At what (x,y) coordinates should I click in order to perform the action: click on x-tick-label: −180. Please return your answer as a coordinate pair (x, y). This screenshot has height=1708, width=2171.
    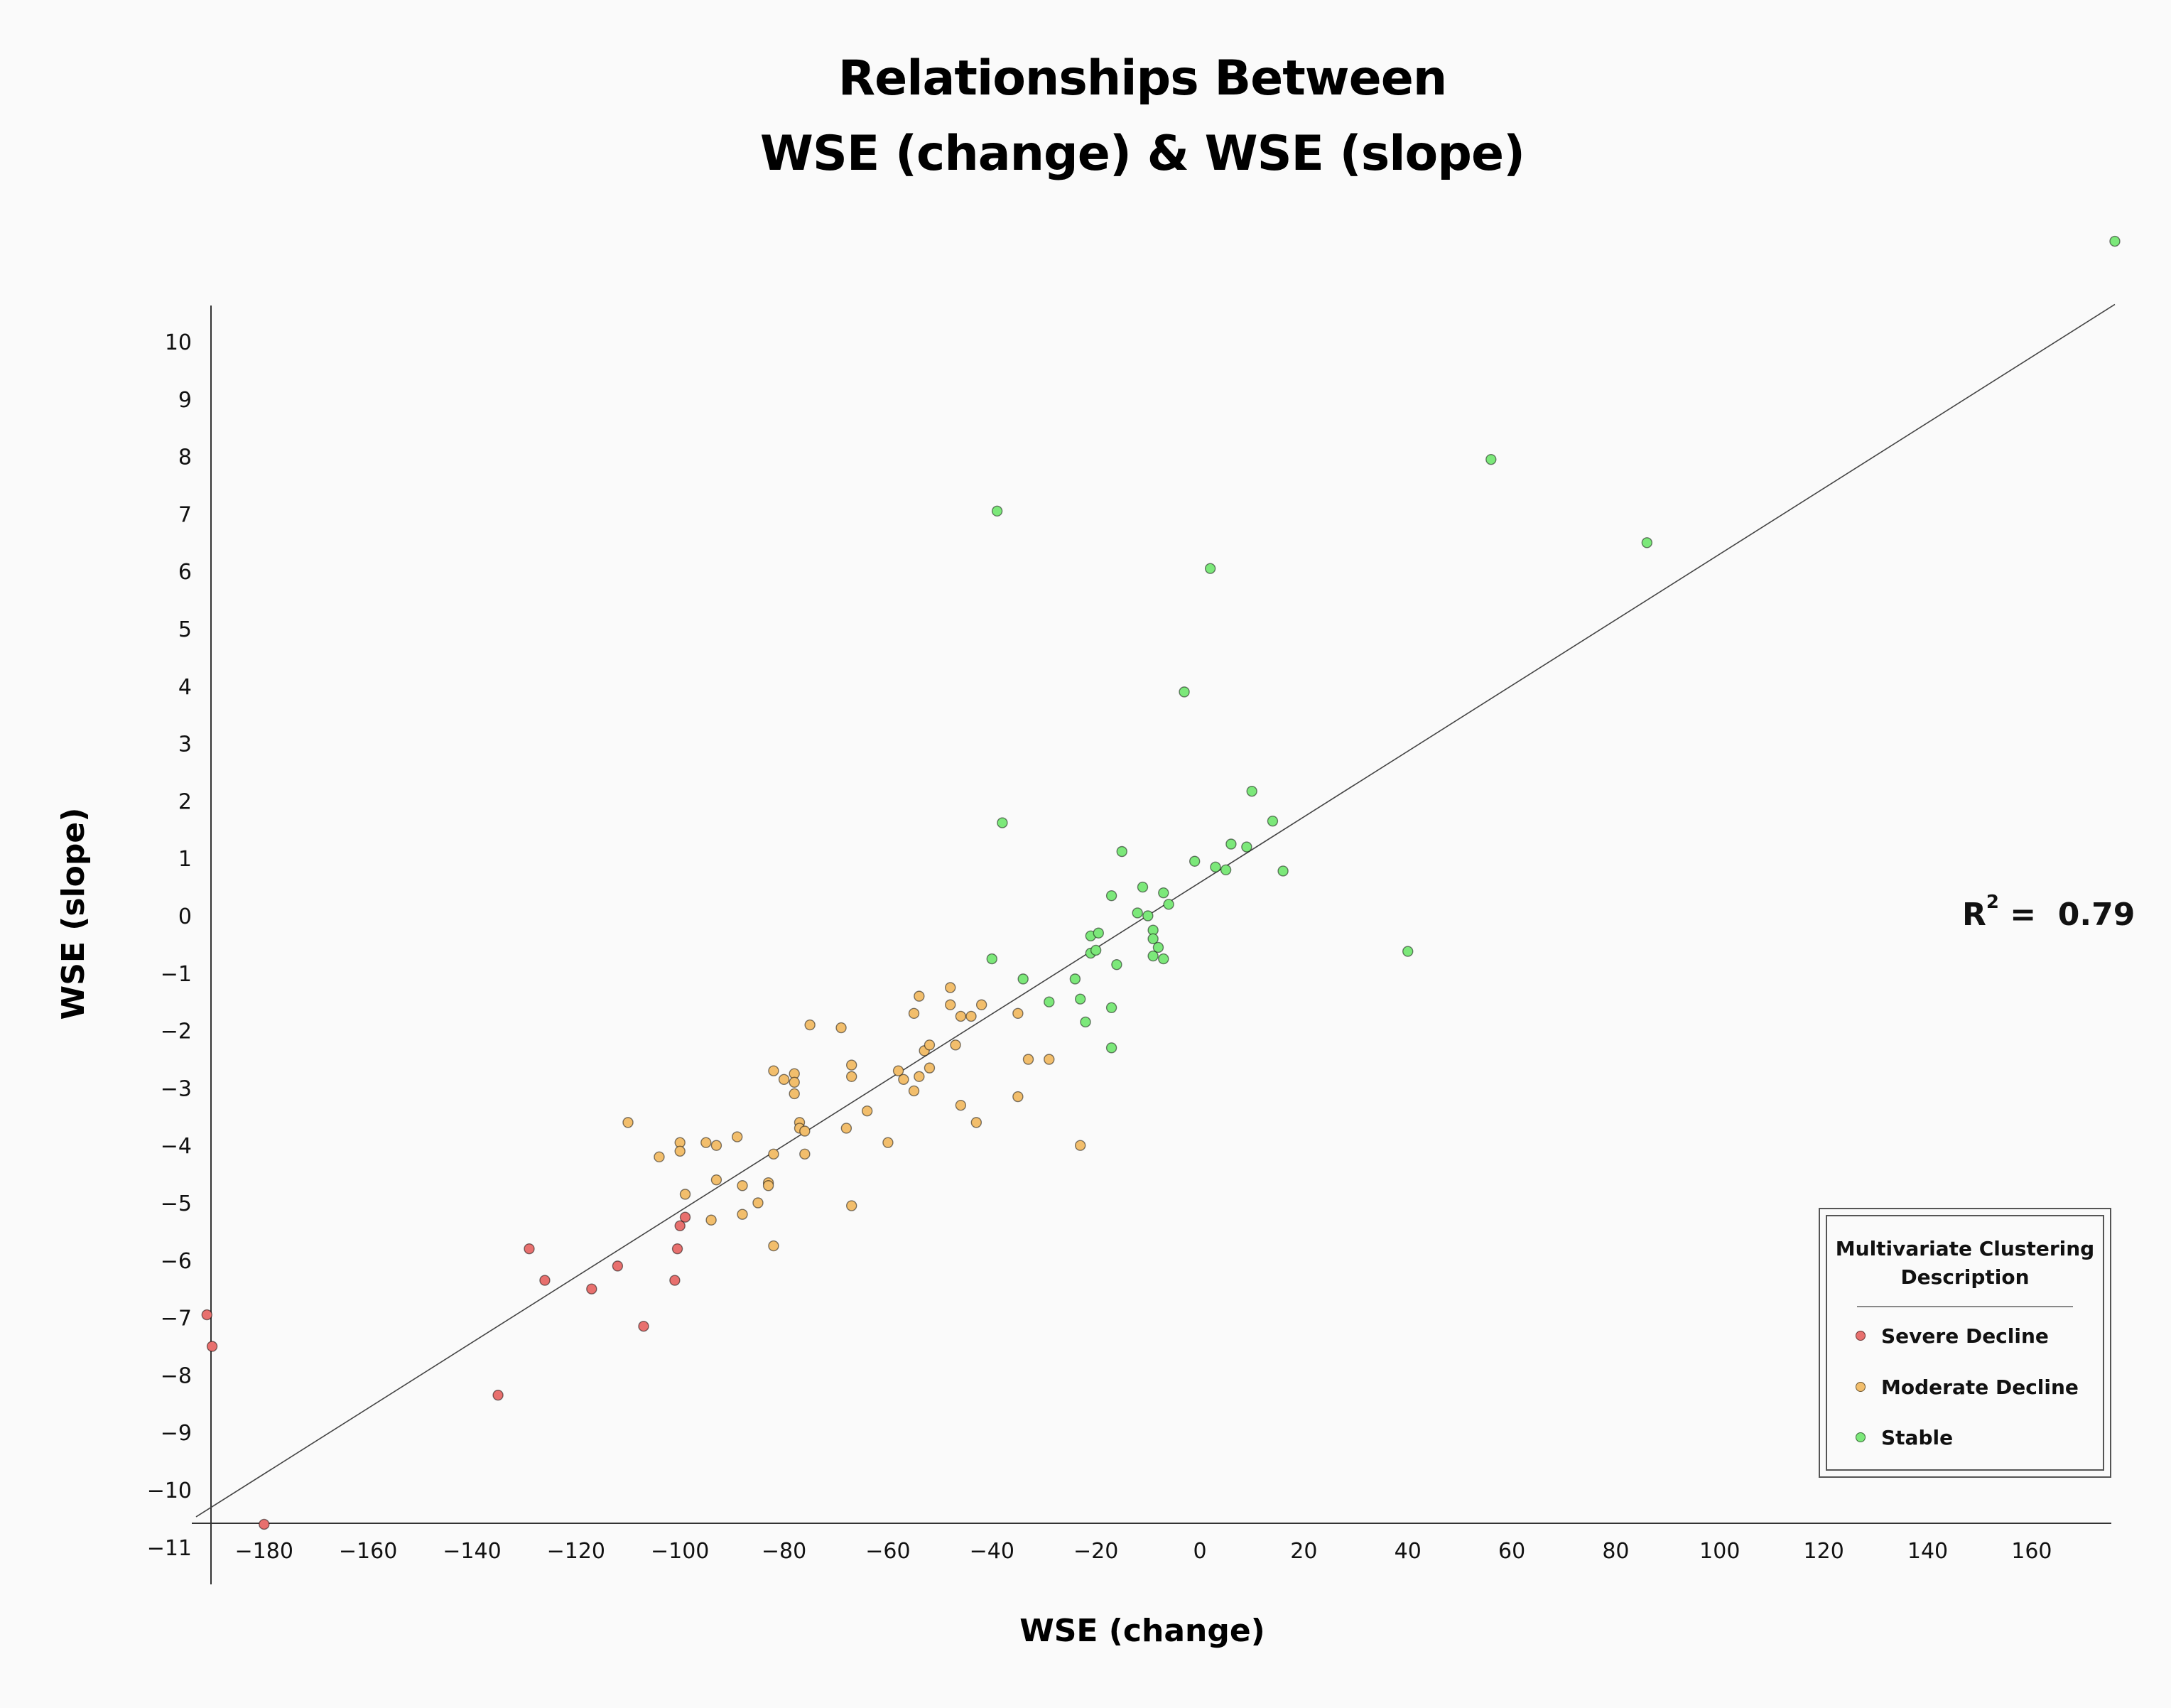
    Looking at the image, I should click on (264, 1551).